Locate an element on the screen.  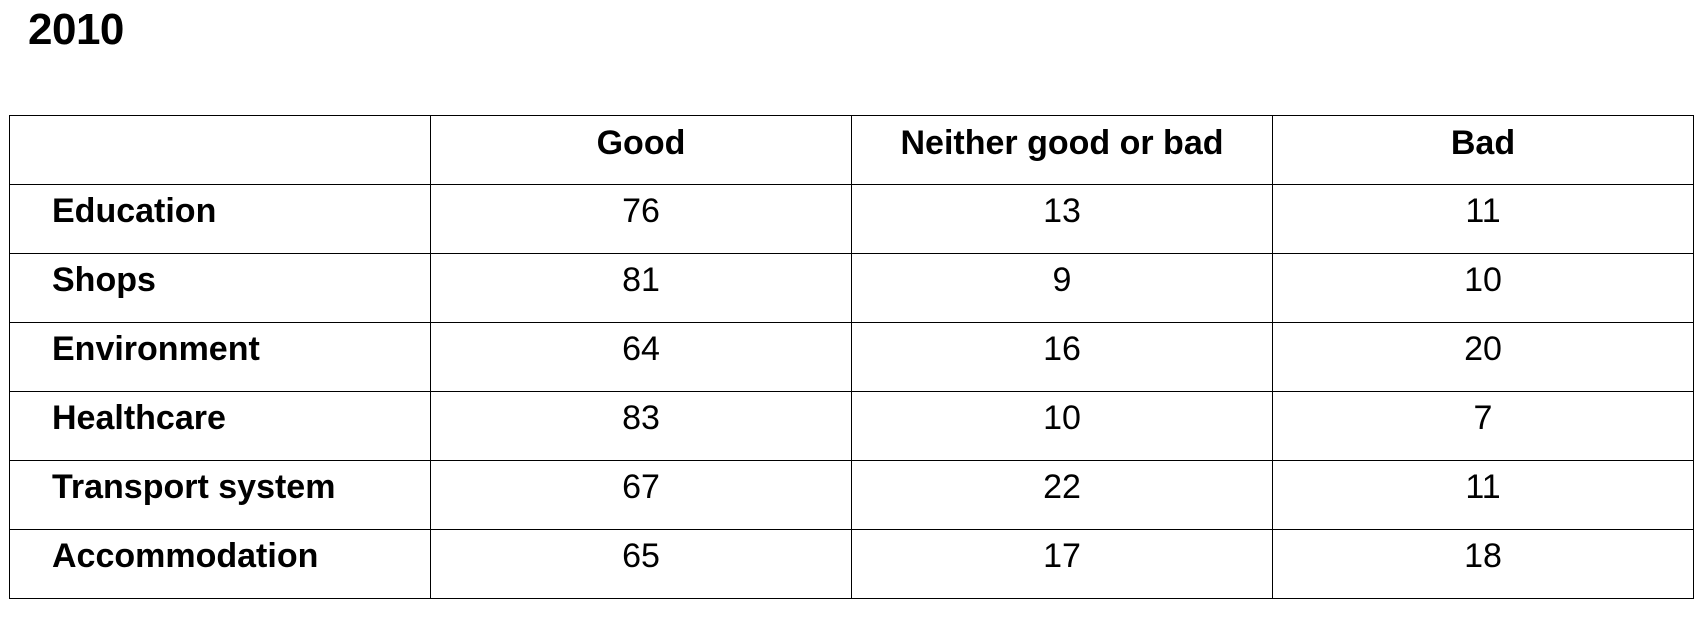
table-row: Environment 64 16 20 is located at coordinates (851, 357).